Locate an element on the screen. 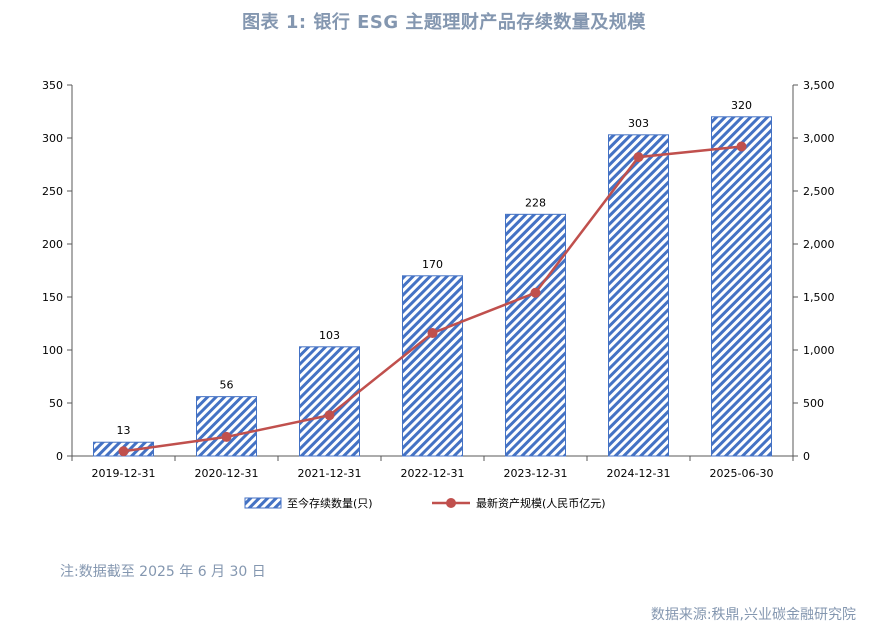 This screenshot has width=888, height=629. left-tick-label: 50 is located at coordinates (56, 403).